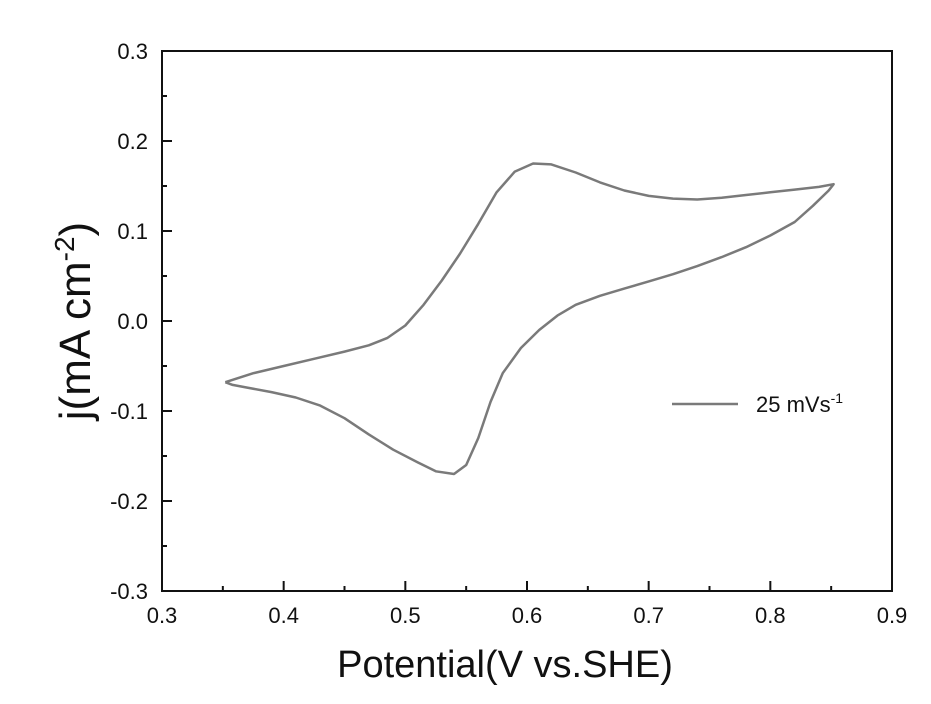 This screenshot has height=704, width=931. Describe the element at coordinates (129, 501) in the screenshot. I see `y-tick-label: -0.2` at that location.